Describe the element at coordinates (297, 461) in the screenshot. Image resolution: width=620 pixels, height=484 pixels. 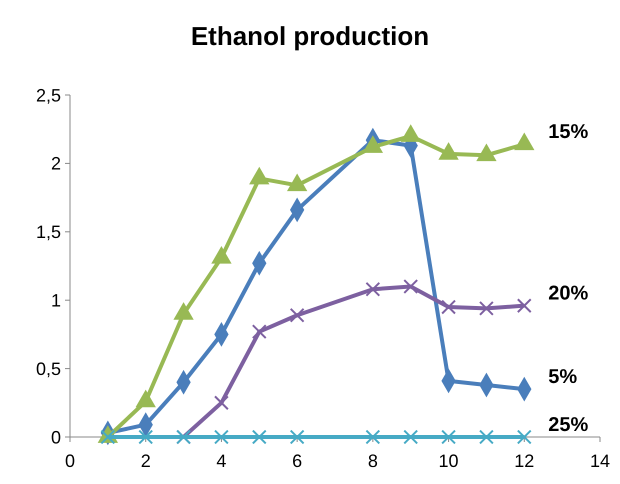
I see `x-tick-label: 6` at that location.